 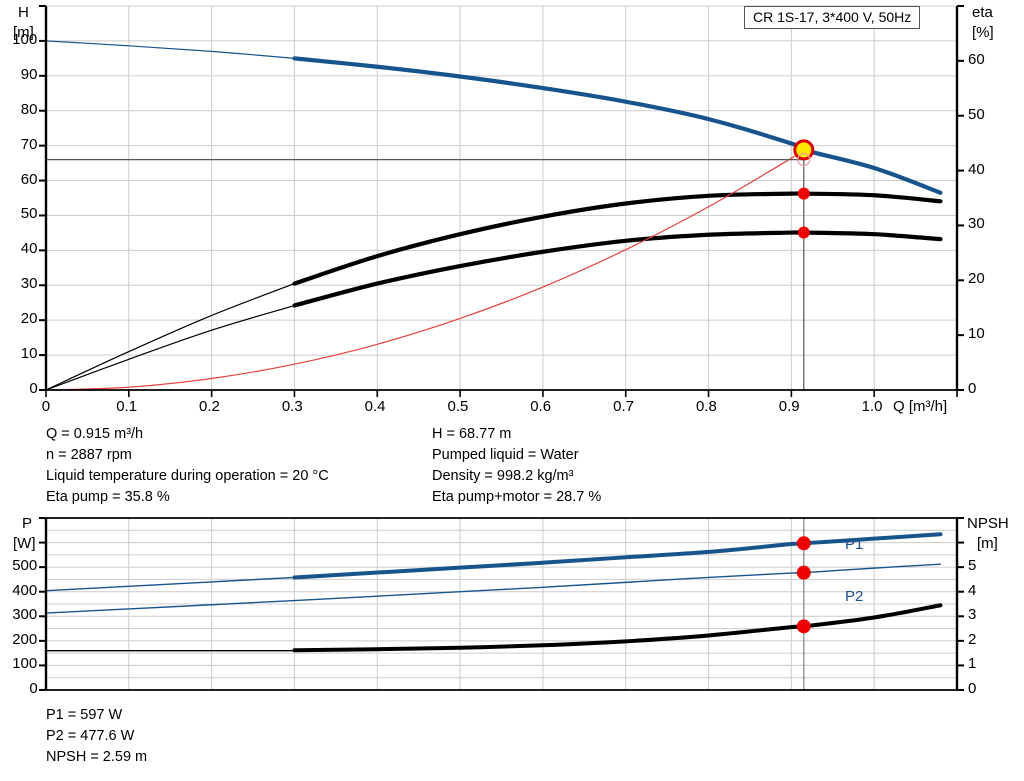 I want to click on duty-info-right-line: Eta pump+motor = 28.7 %, so click(x=517, y=497).